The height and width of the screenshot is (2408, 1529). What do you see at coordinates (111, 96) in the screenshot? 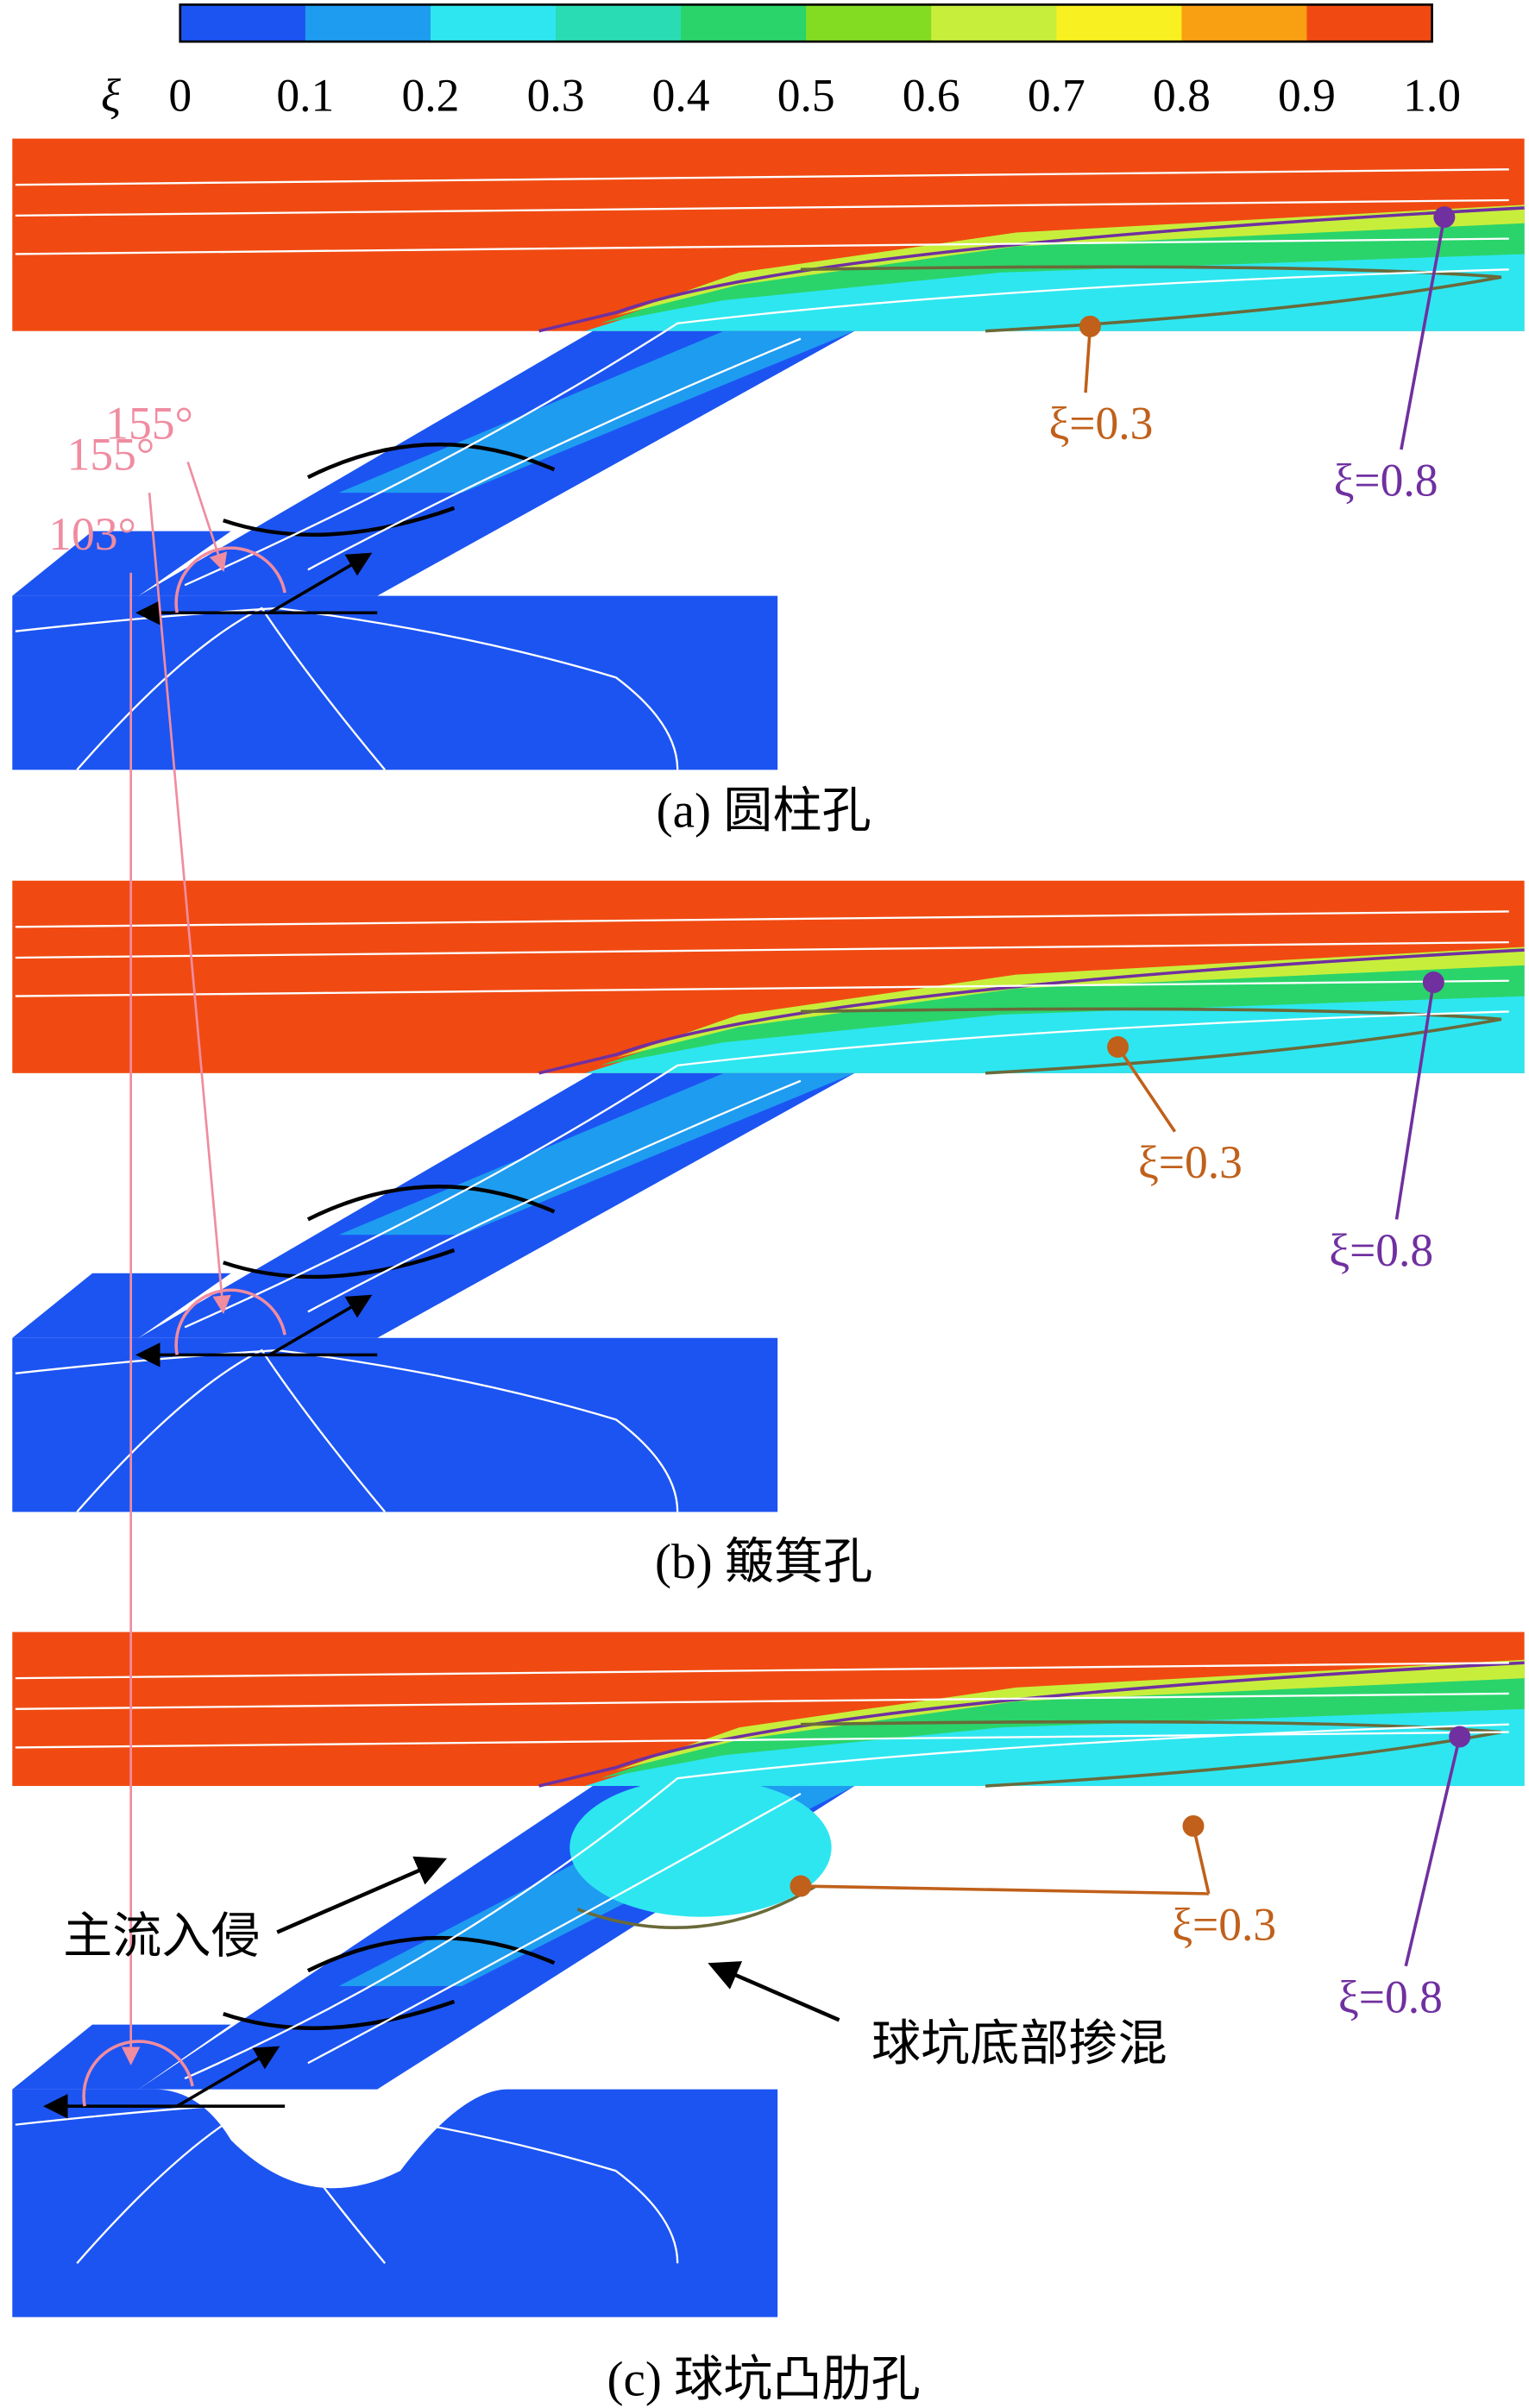
I see `colorbar-symbol: ξ` at bounding box center [111, 96].